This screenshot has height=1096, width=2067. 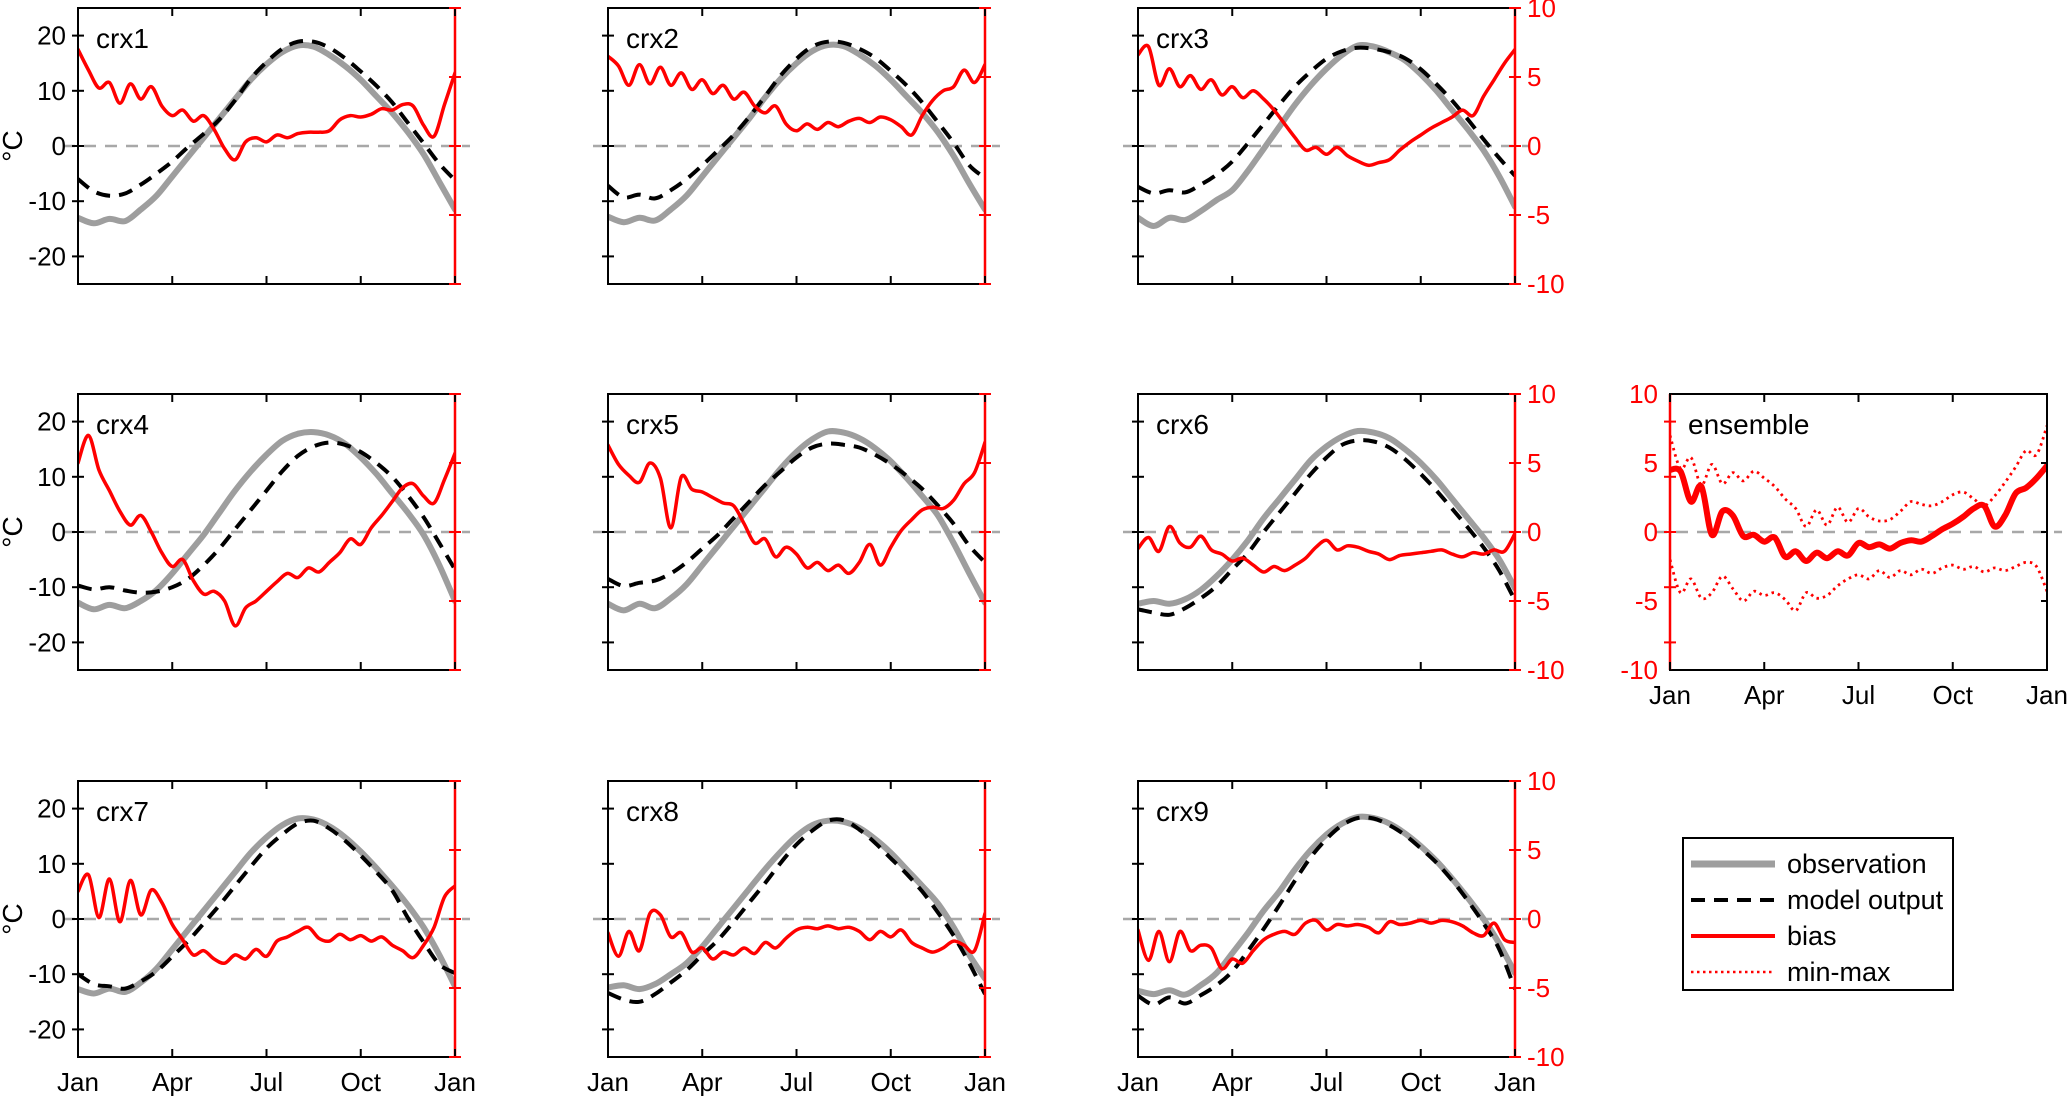 I want to click on bias-max-line, so click(x=1858, y=476).